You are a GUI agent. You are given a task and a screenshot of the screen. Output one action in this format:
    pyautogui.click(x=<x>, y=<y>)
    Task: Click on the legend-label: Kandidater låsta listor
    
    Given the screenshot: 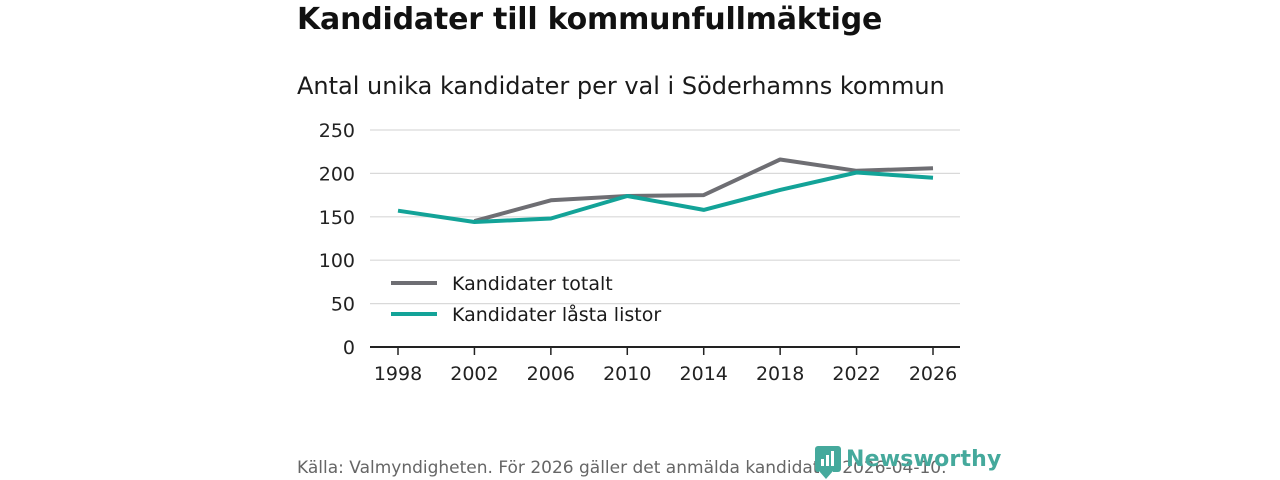 What is the action you would take?
    pyautogui.click(x=556, y=314)
    